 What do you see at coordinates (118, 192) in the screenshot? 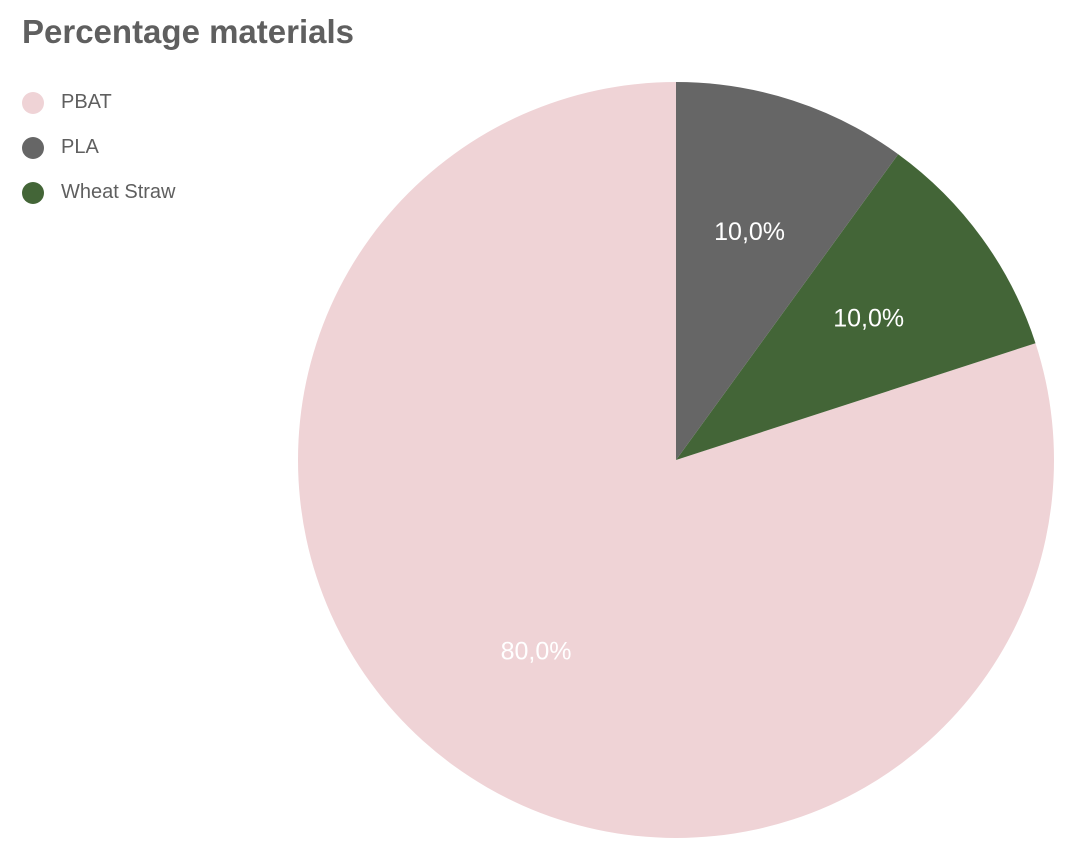
I see `legend-label-wheat-straw: Wheat Straw` at bounding box center [118, 192].